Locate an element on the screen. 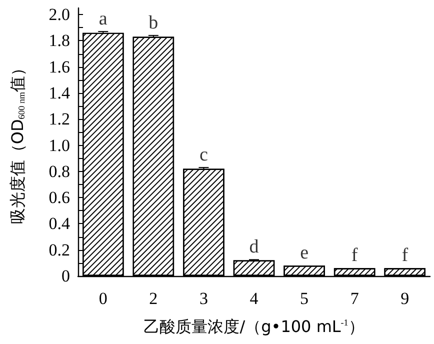 The image size is (434, 344). y-tick-label: 2.0 is located at coordinates (59, 14).